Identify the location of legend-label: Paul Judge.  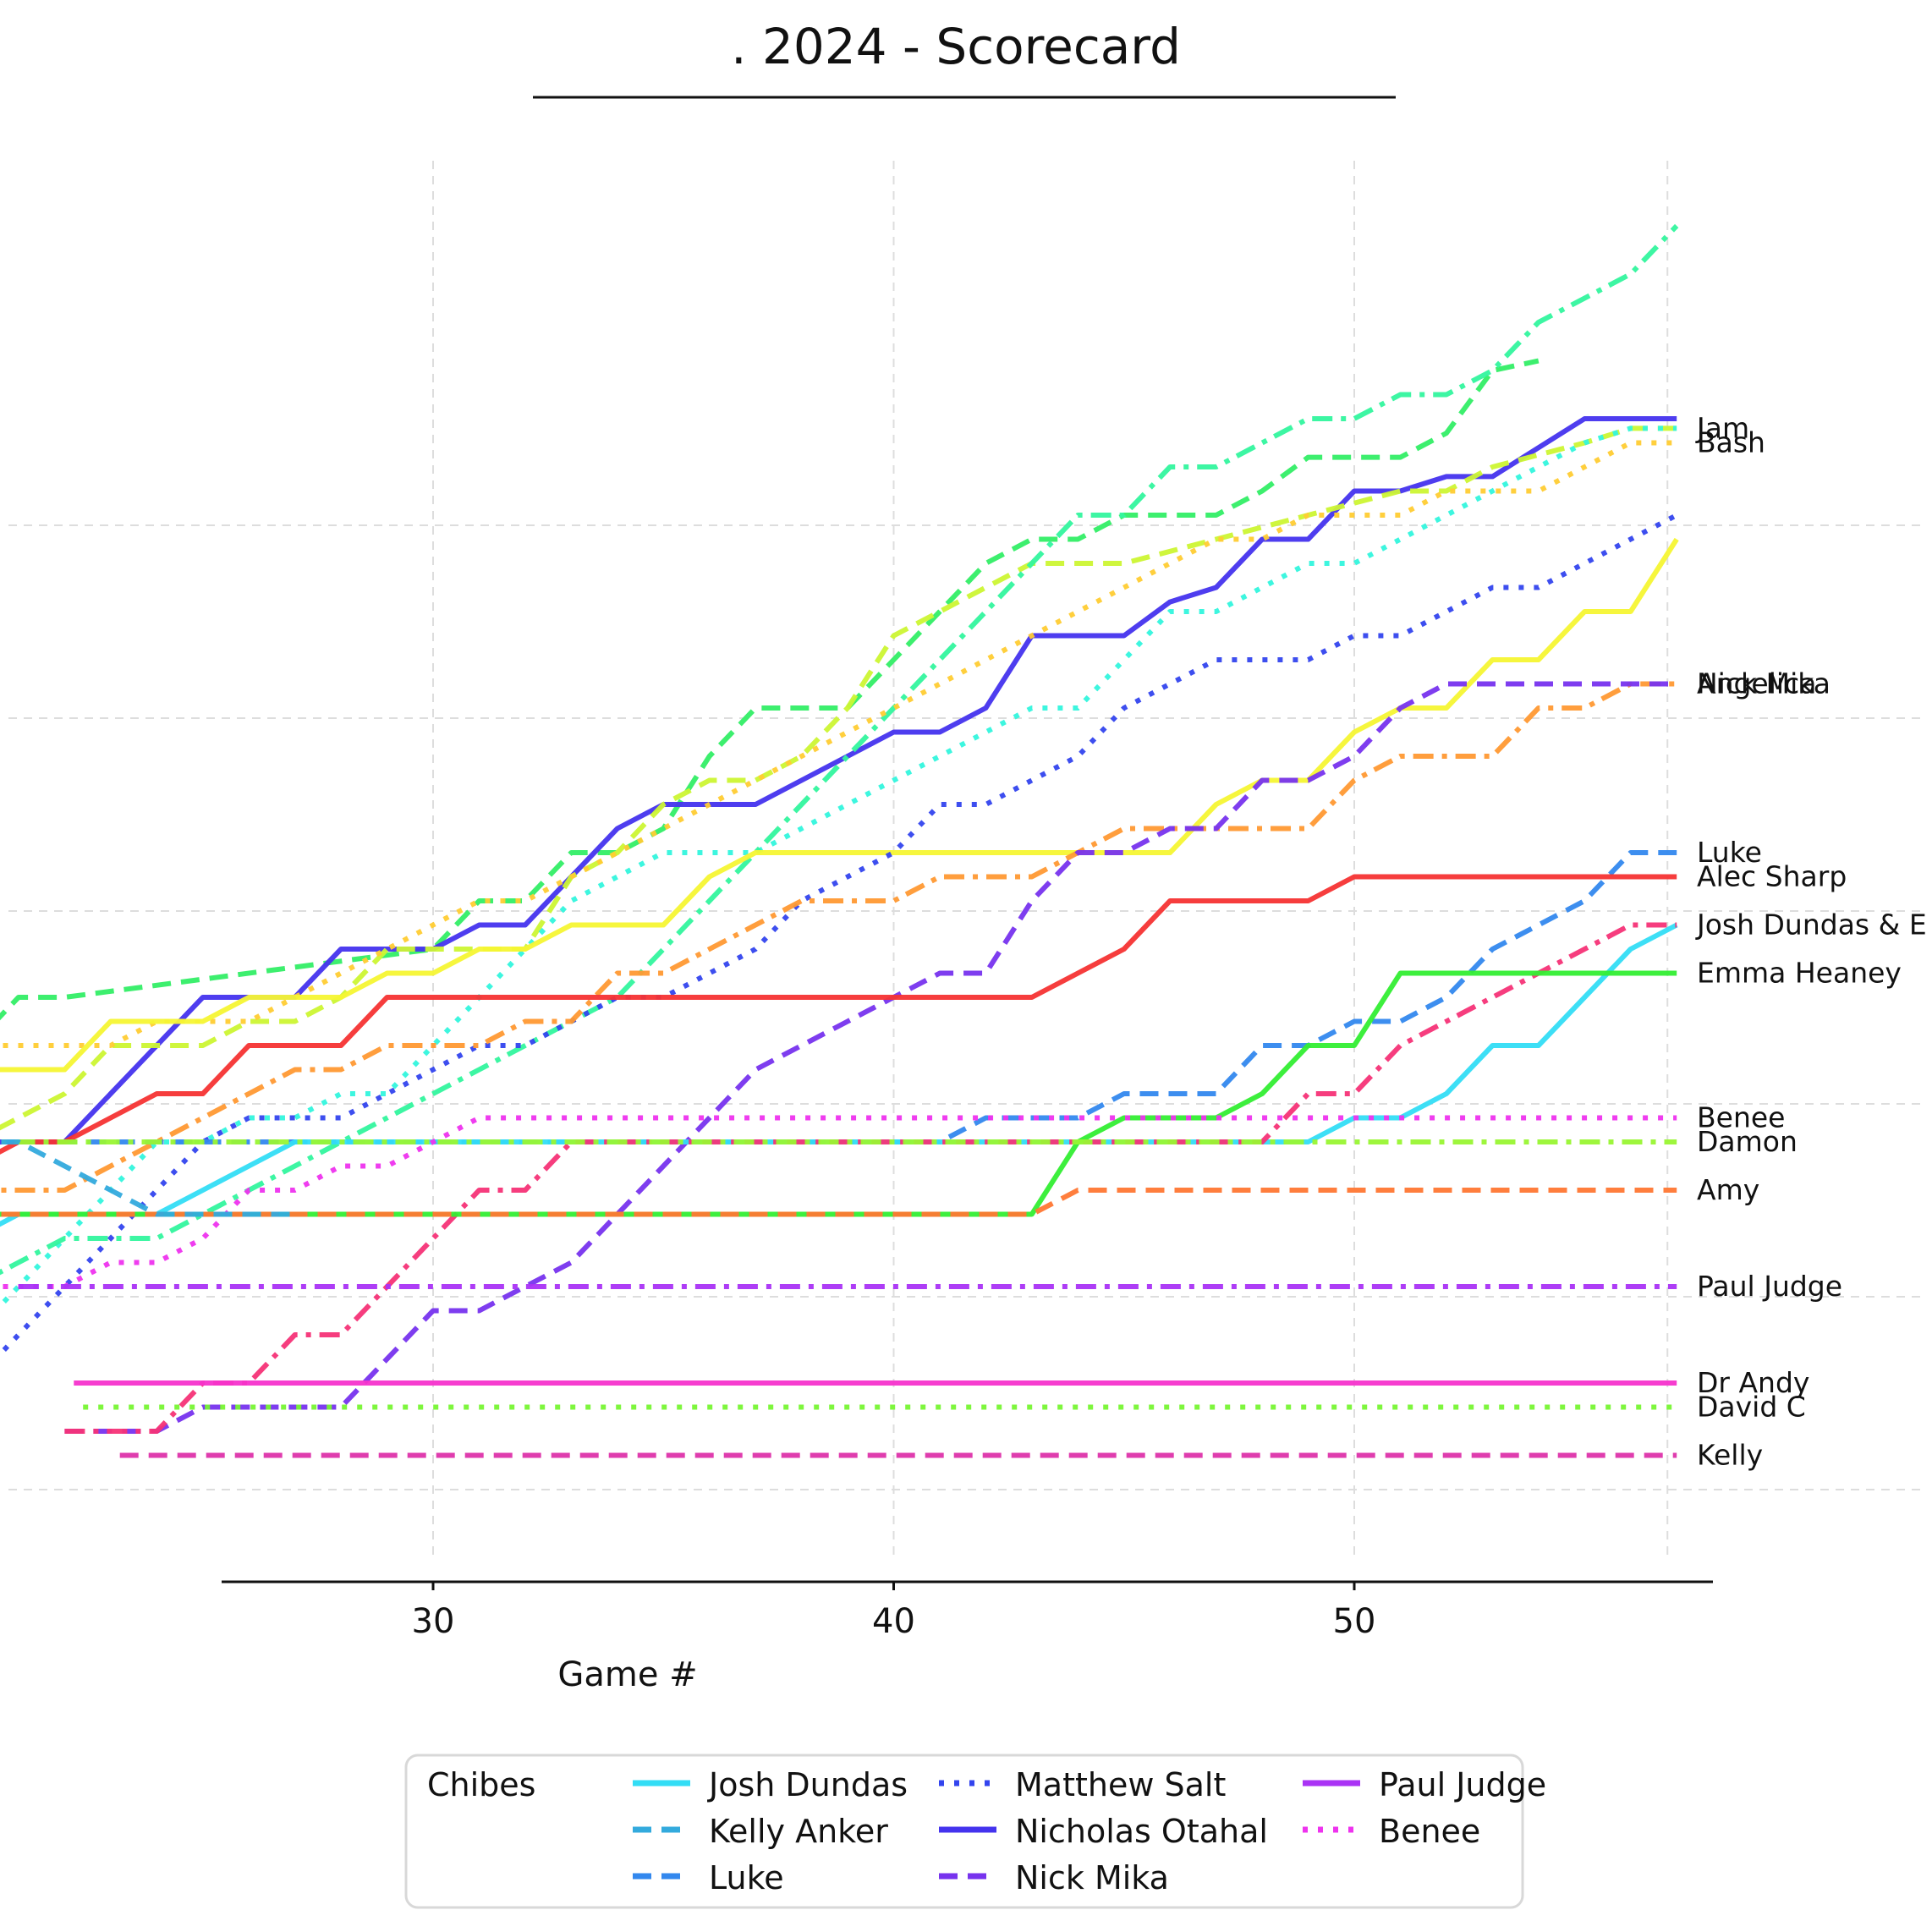
(1463, 1785).